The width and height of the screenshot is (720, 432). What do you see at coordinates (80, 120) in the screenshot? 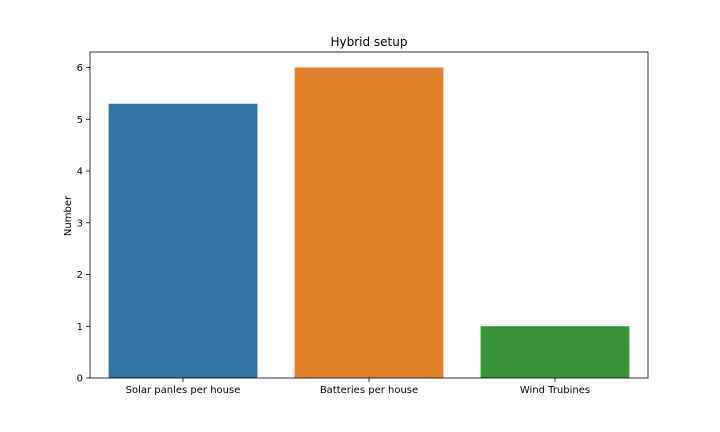
I see `y-tick-label: 5` at bounding box center [80, 120].